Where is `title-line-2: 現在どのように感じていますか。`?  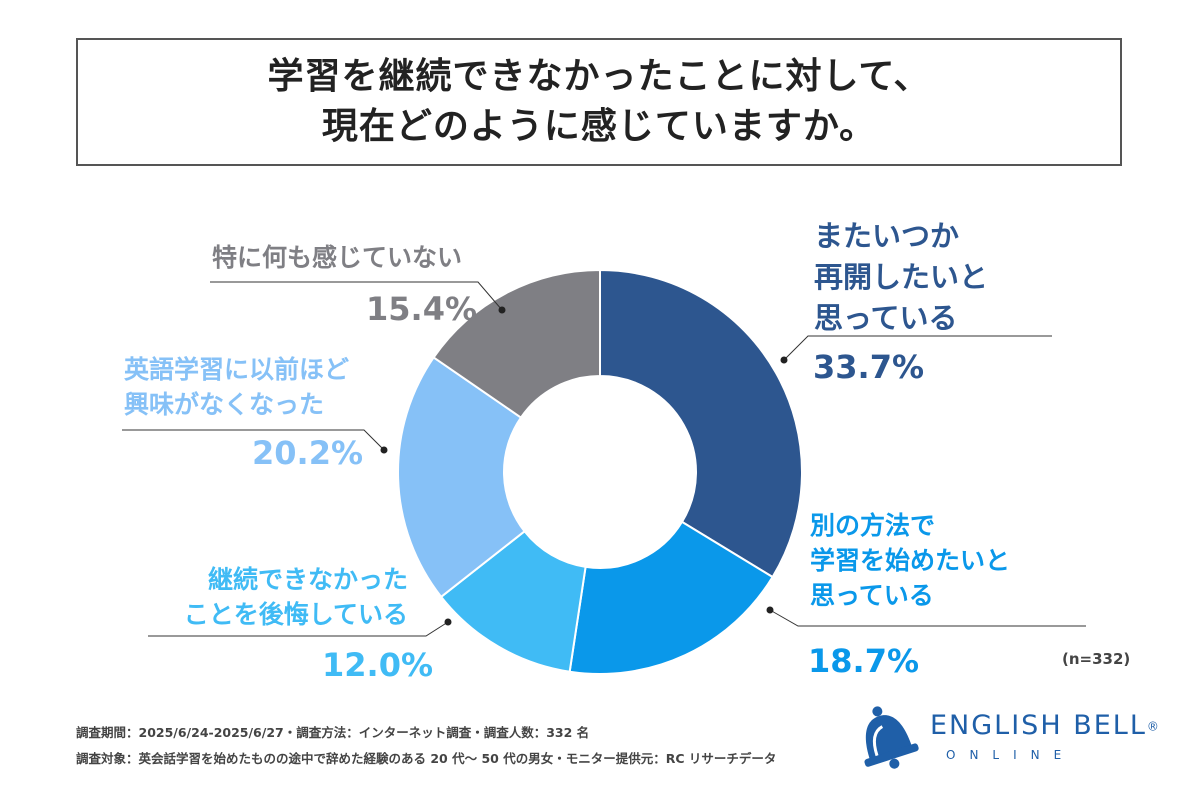
title-line-2: 現在どのように感じていますか。 is located at coordinates (599, 126).